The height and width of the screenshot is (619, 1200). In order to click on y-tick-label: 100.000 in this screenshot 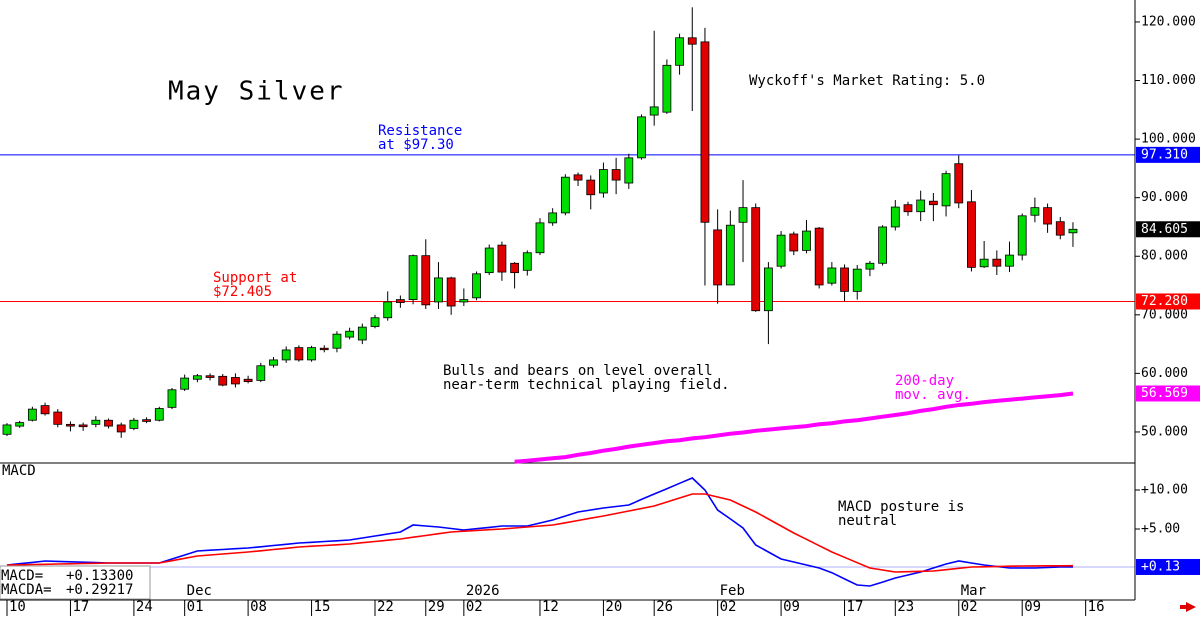, I will do `click(1168, 139)`.